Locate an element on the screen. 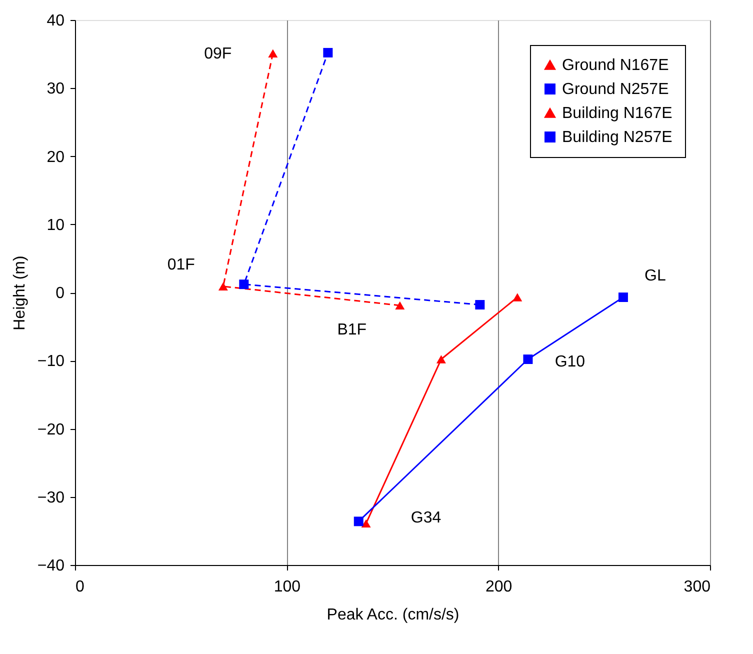 The width and height of the screenshot is (753, 654). x-tick-label: 100 is located at coordinates (287, 587).